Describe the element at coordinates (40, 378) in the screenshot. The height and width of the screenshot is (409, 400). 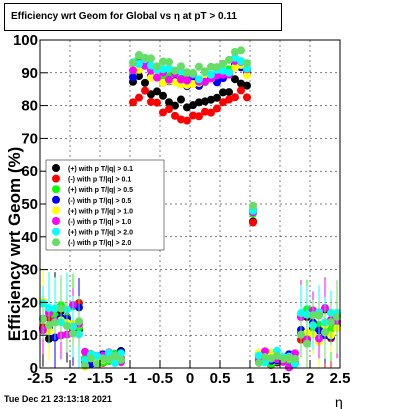
I see `x-tick-label: -2.5` at that location.